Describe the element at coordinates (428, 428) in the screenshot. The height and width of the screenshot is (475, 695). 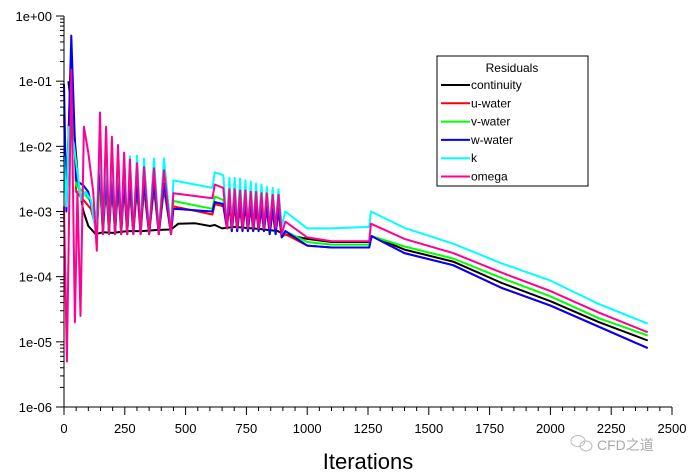
I see `x-tick-label: 1500` at that location.